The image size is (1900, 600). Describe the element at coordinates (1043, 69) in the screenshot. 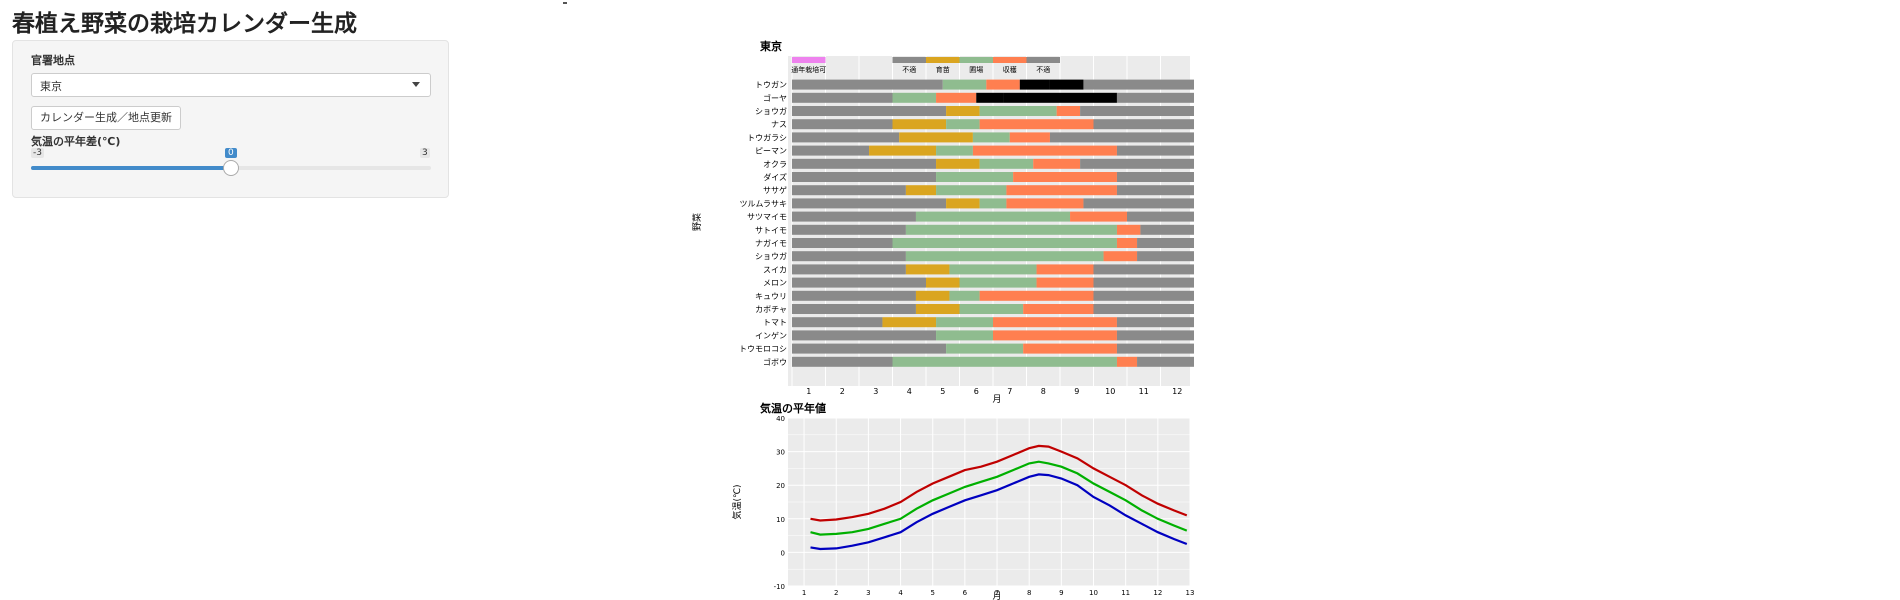

I see `legend-label: 不適` at that location.